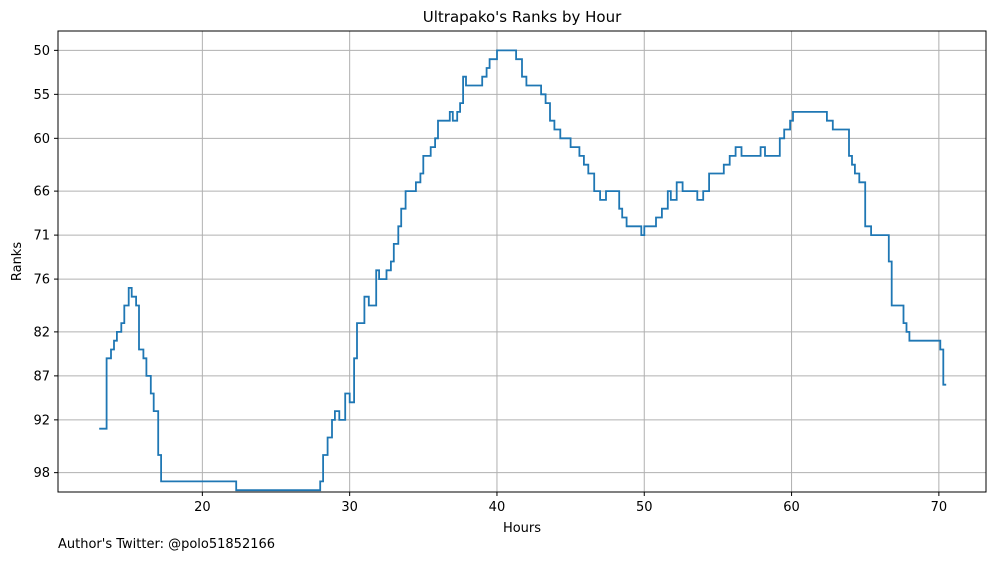  Describe the element at coordinates (41, 332) in the screenshot. I see `y-tick-label: 82` at that location.